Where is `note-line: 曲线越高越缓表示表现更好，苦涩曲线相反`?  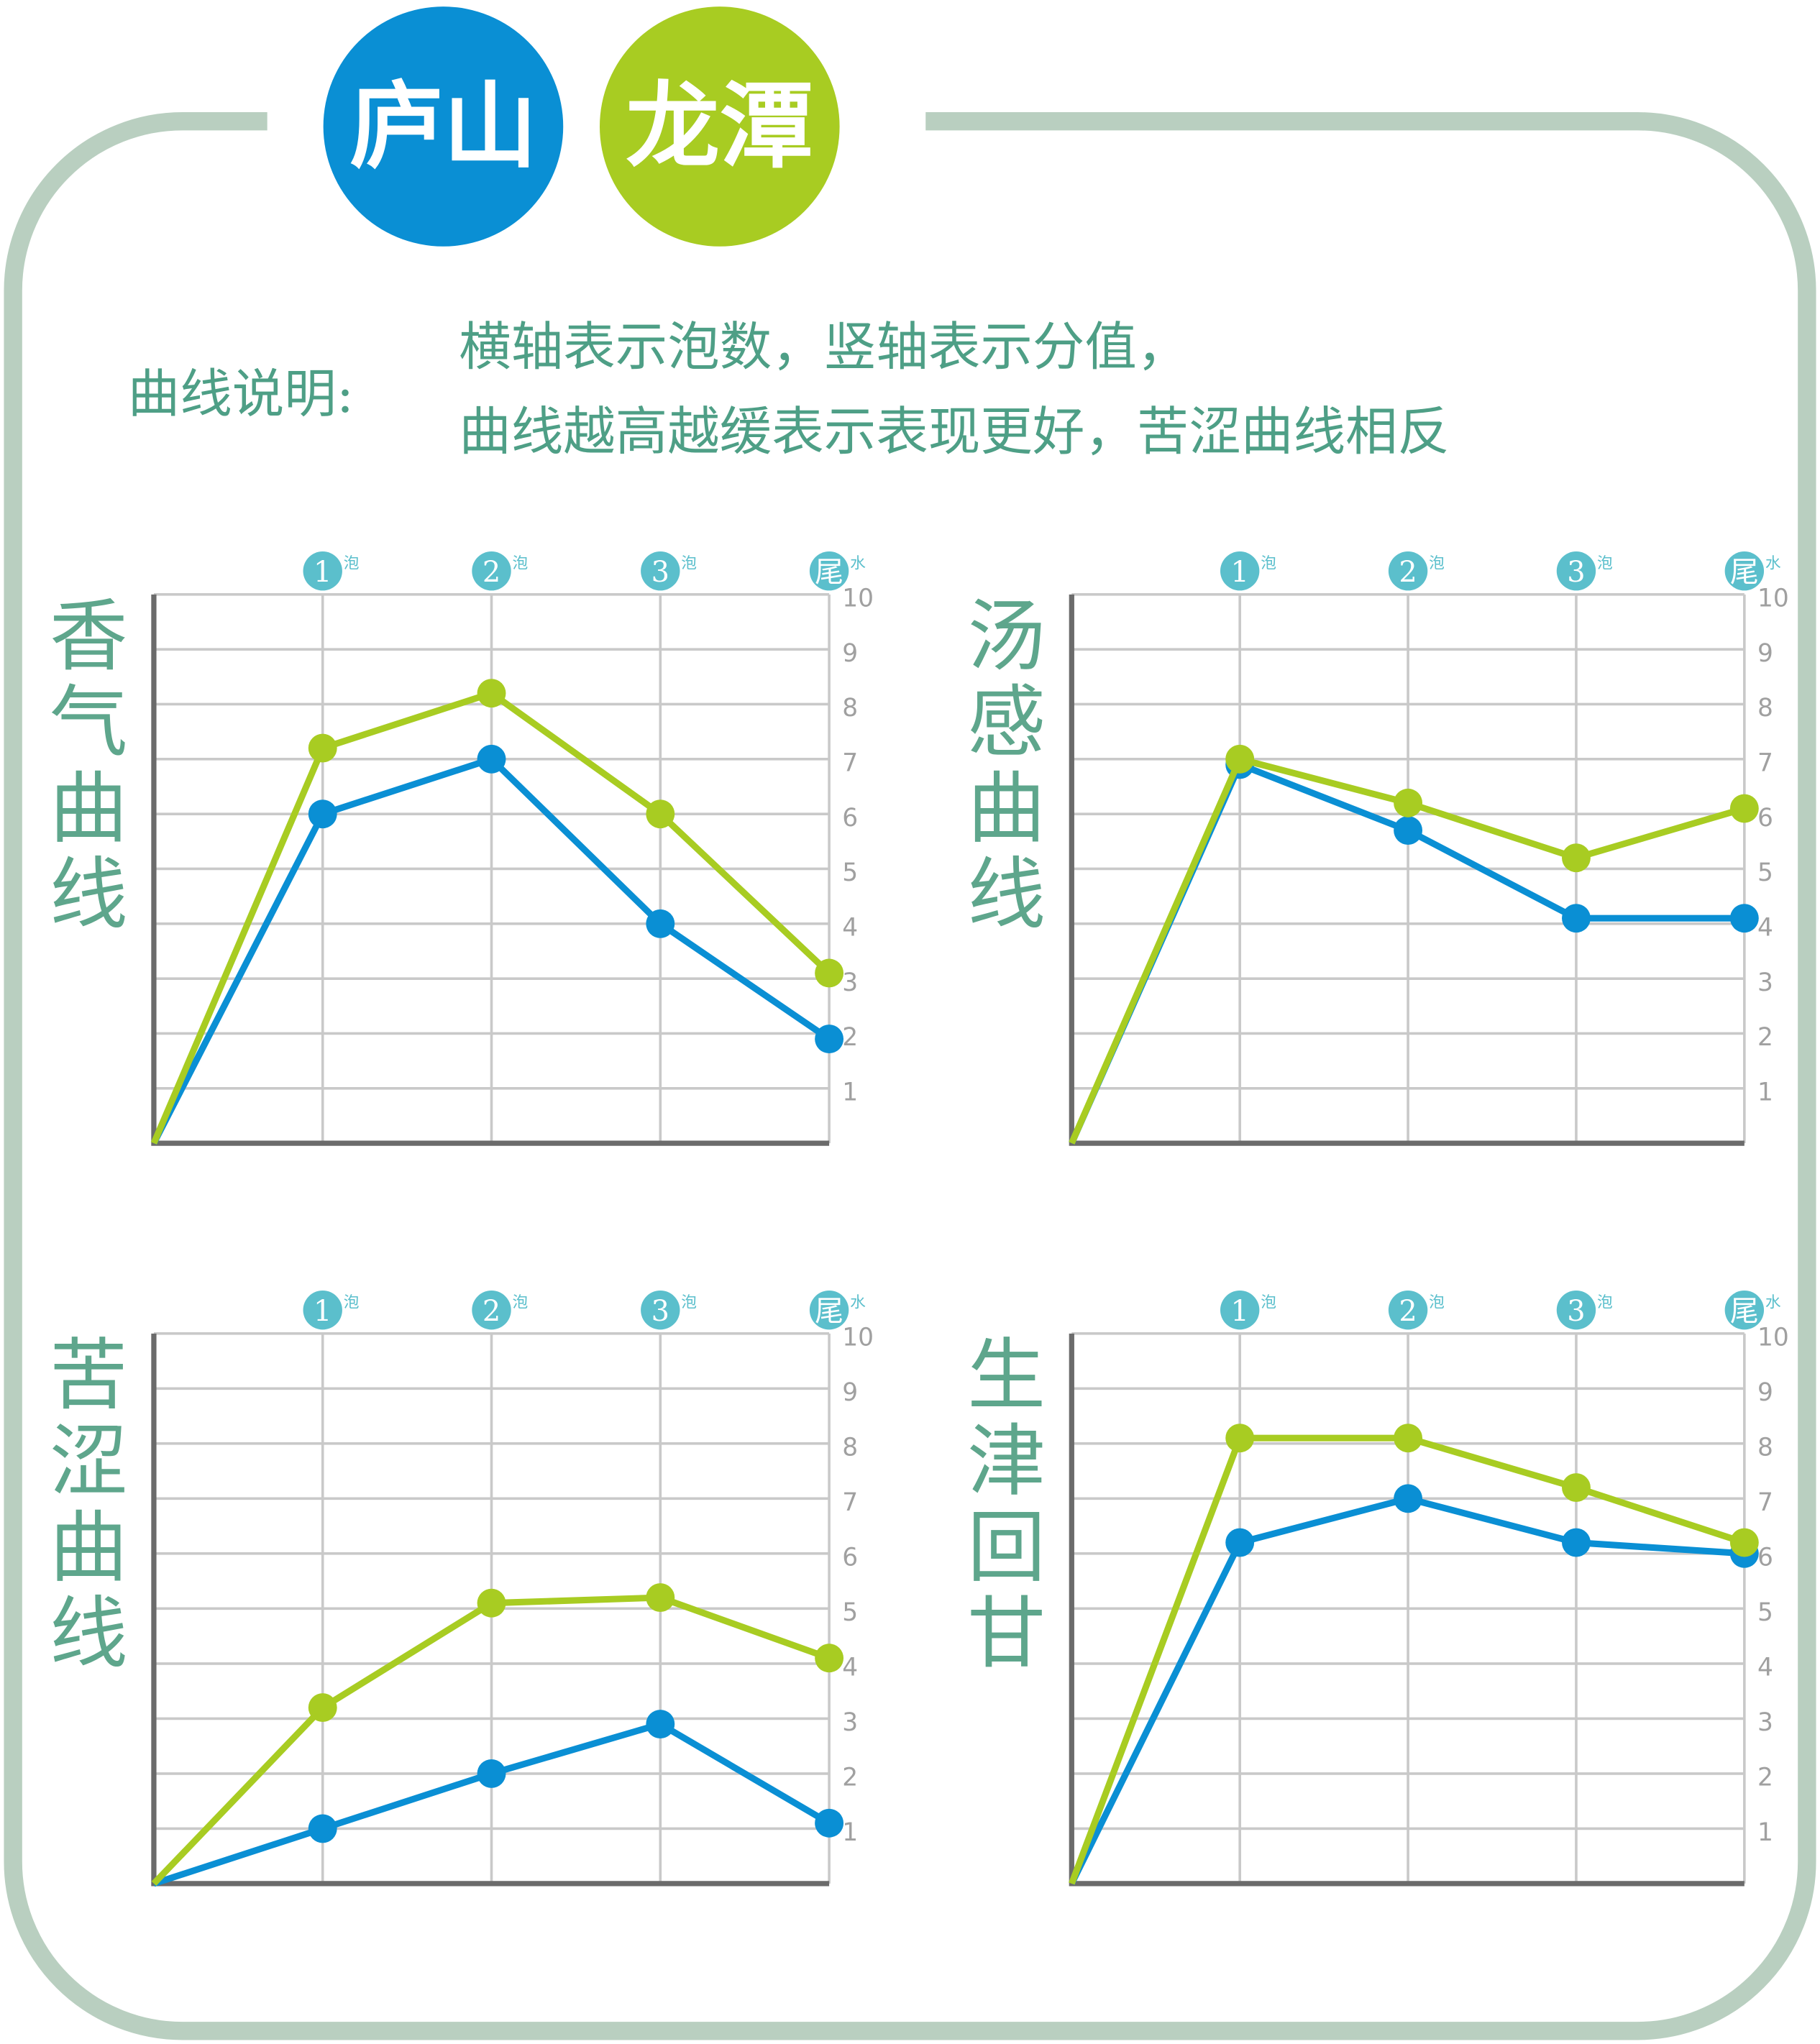 note-line: 曲线越高越缓表示表现更好，苦涩曲线相反 is located at coordinates (954, 433).